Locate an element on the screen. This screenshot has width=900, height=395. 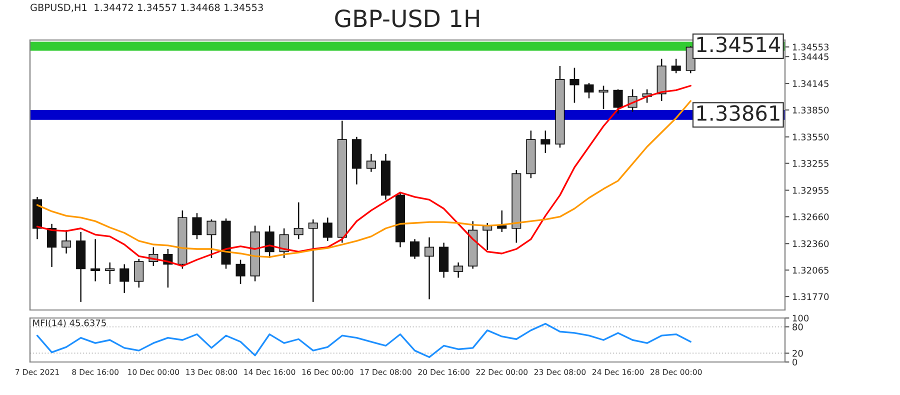
y-tick-label: 1.33550 is located at coordinates (810, 137).